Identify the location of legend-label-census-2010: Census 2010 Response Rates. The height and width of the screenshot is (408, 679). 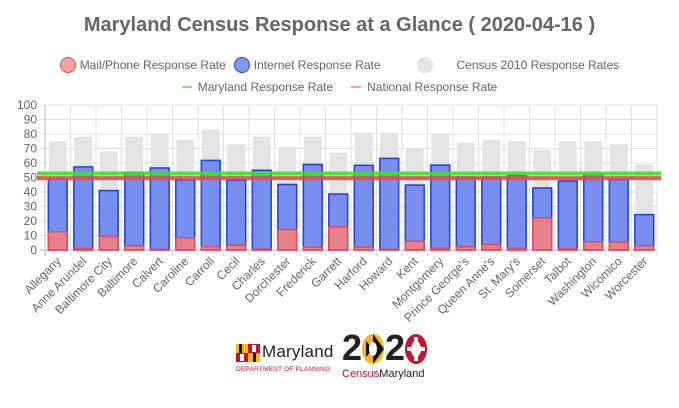
(538, 65).